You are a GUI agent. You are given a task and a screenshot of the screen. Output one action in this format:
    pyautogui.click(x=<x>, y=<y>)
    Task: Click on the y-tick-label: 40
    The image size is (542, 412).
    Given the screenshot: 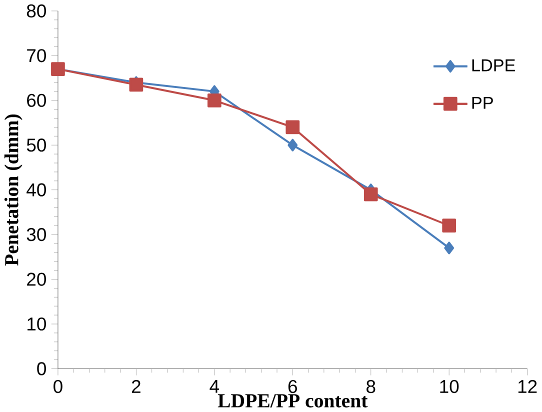 What is the action you would take?
    pyautogui.click(x=36, y=189)
    